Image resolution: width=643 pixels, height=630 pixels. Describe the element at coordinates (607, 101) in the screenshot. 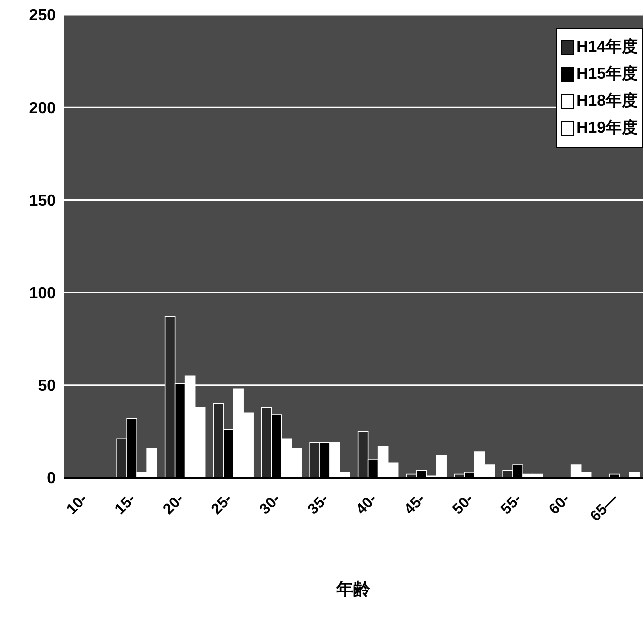

I see `legend-label: H18年度` at that location.